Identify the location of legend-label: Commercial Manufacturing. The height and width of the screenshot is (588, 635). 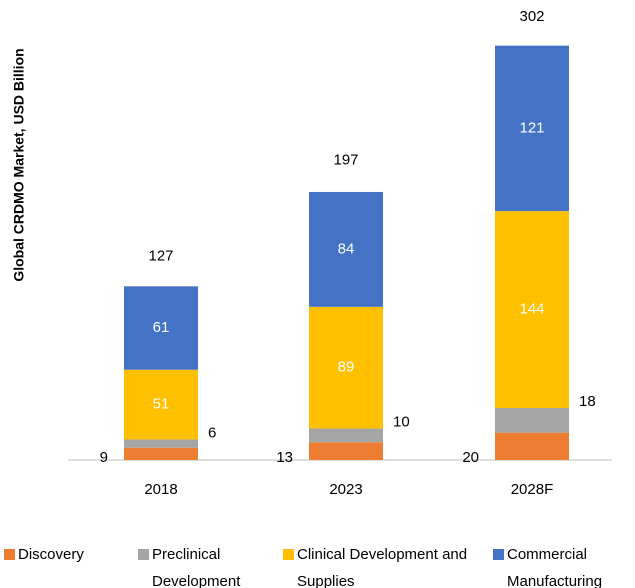
(555, 567).